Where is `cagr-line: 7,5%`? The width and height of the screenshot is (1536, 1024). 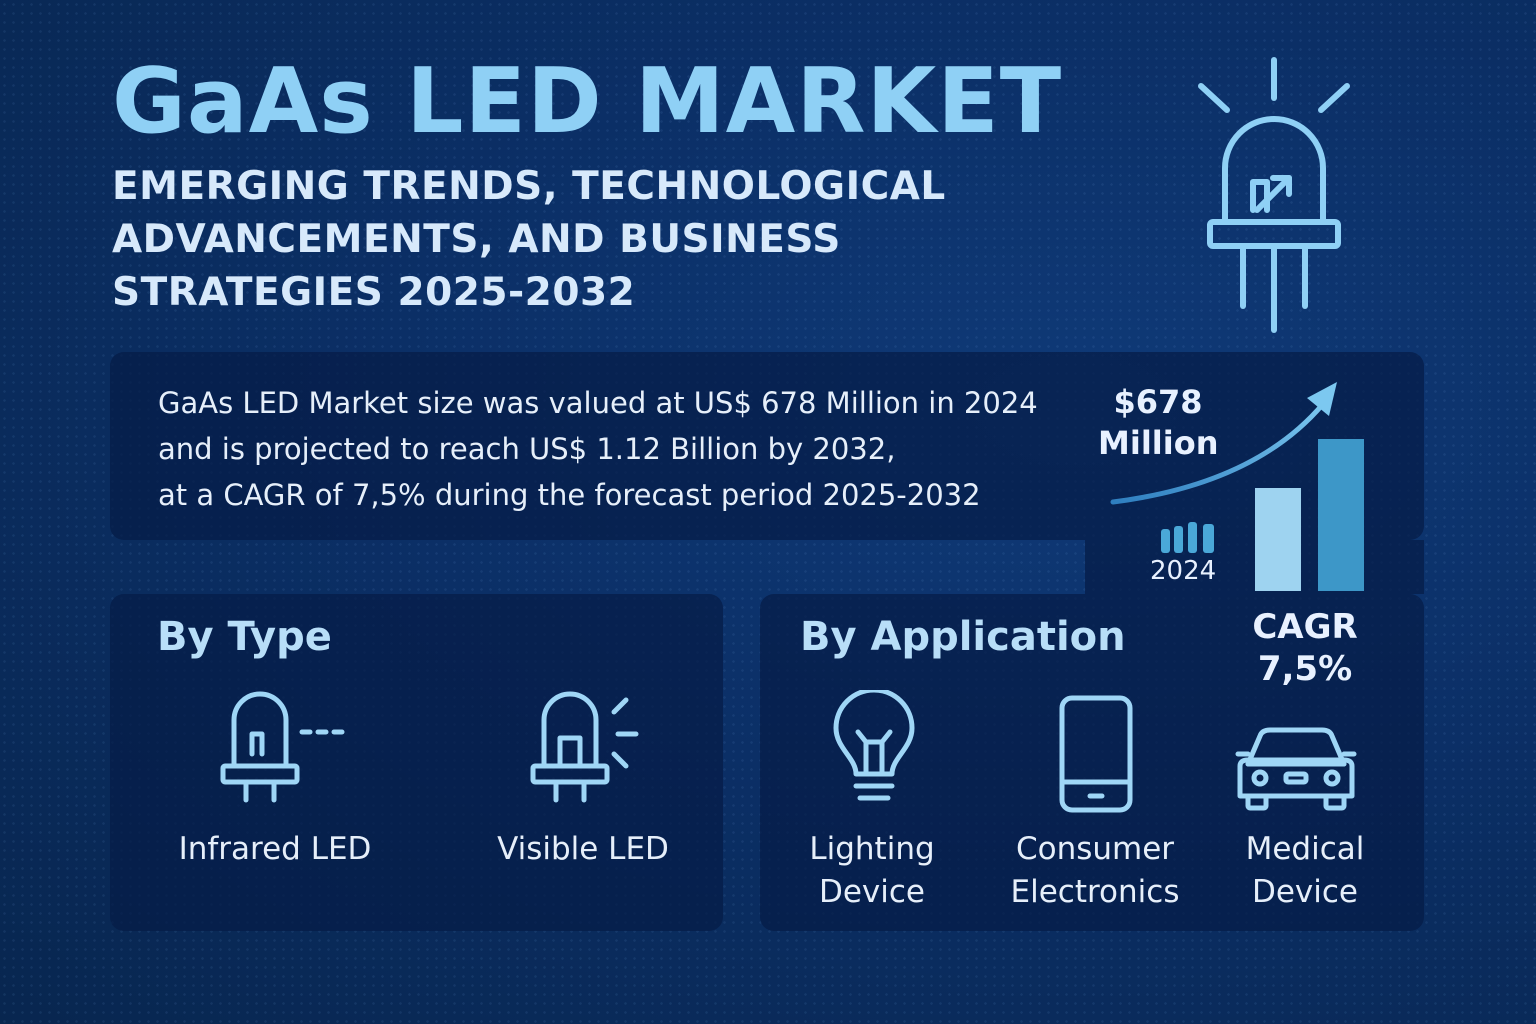
cagr-line: 7,5% is located at coordinates (1305, 669).